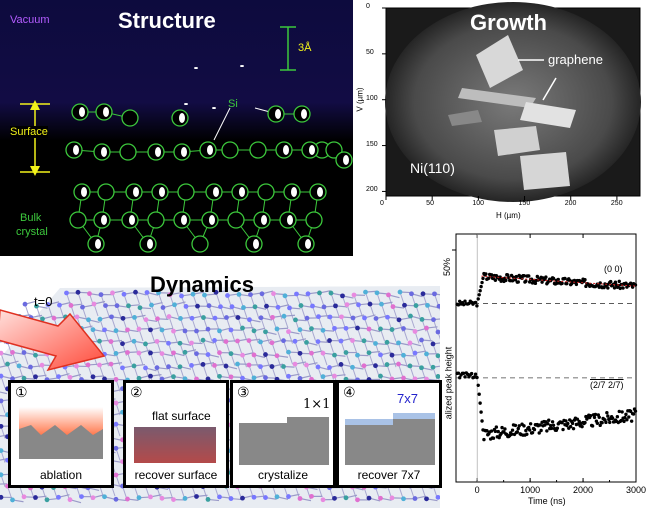 This screenshot has width=648, height=513. I want to click on growth-ylabel: V (µm), so click(360, 99).